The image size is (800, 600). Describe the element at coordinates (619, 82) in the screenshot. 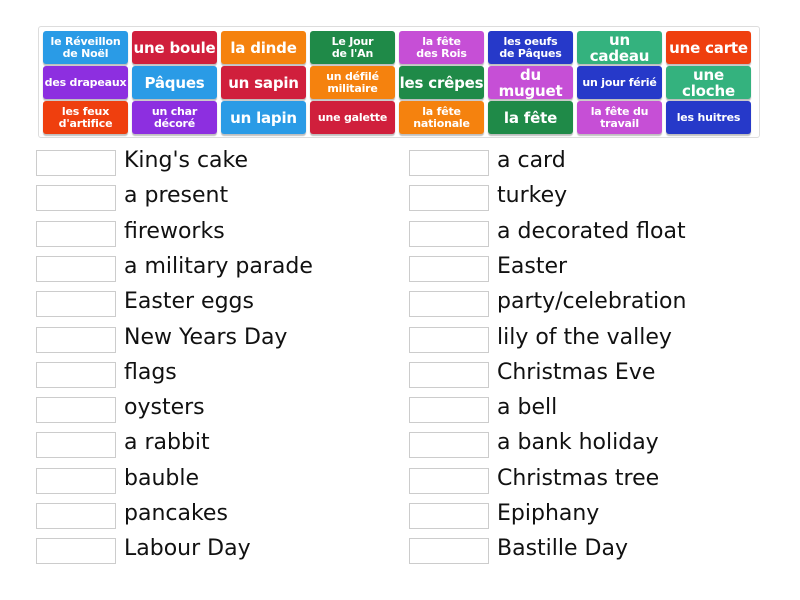

I see `word-tile: un jour férié` at that location.